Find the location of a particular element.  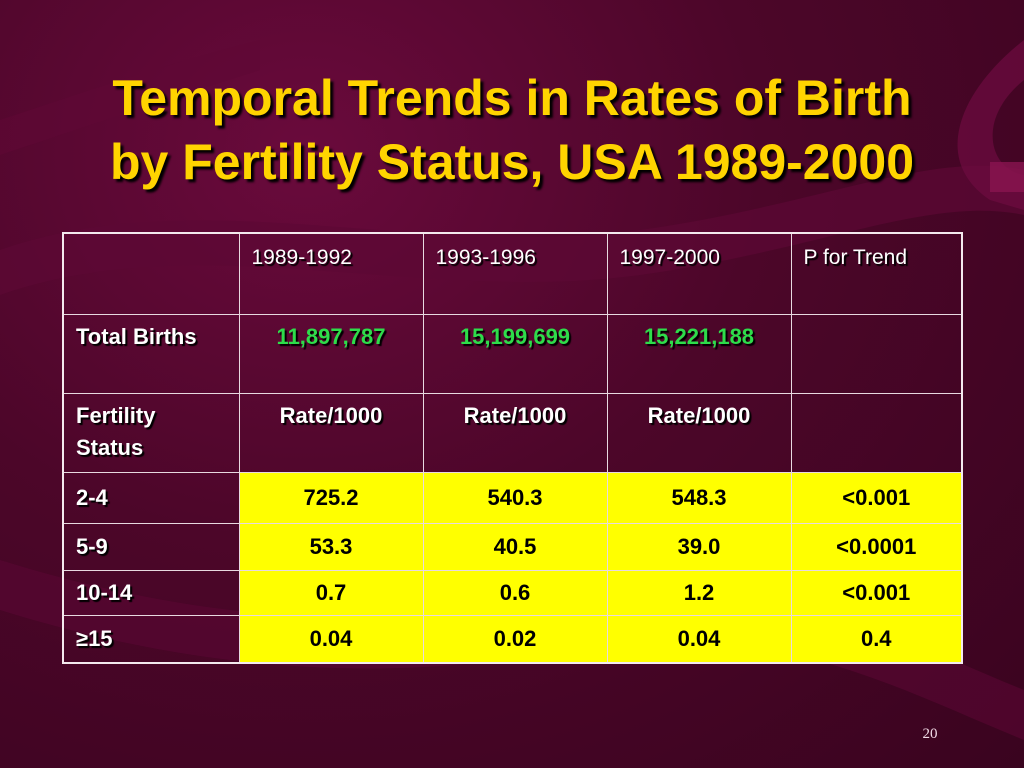

total-births-value: 15,221,188 is located at coordinates (699, 354).